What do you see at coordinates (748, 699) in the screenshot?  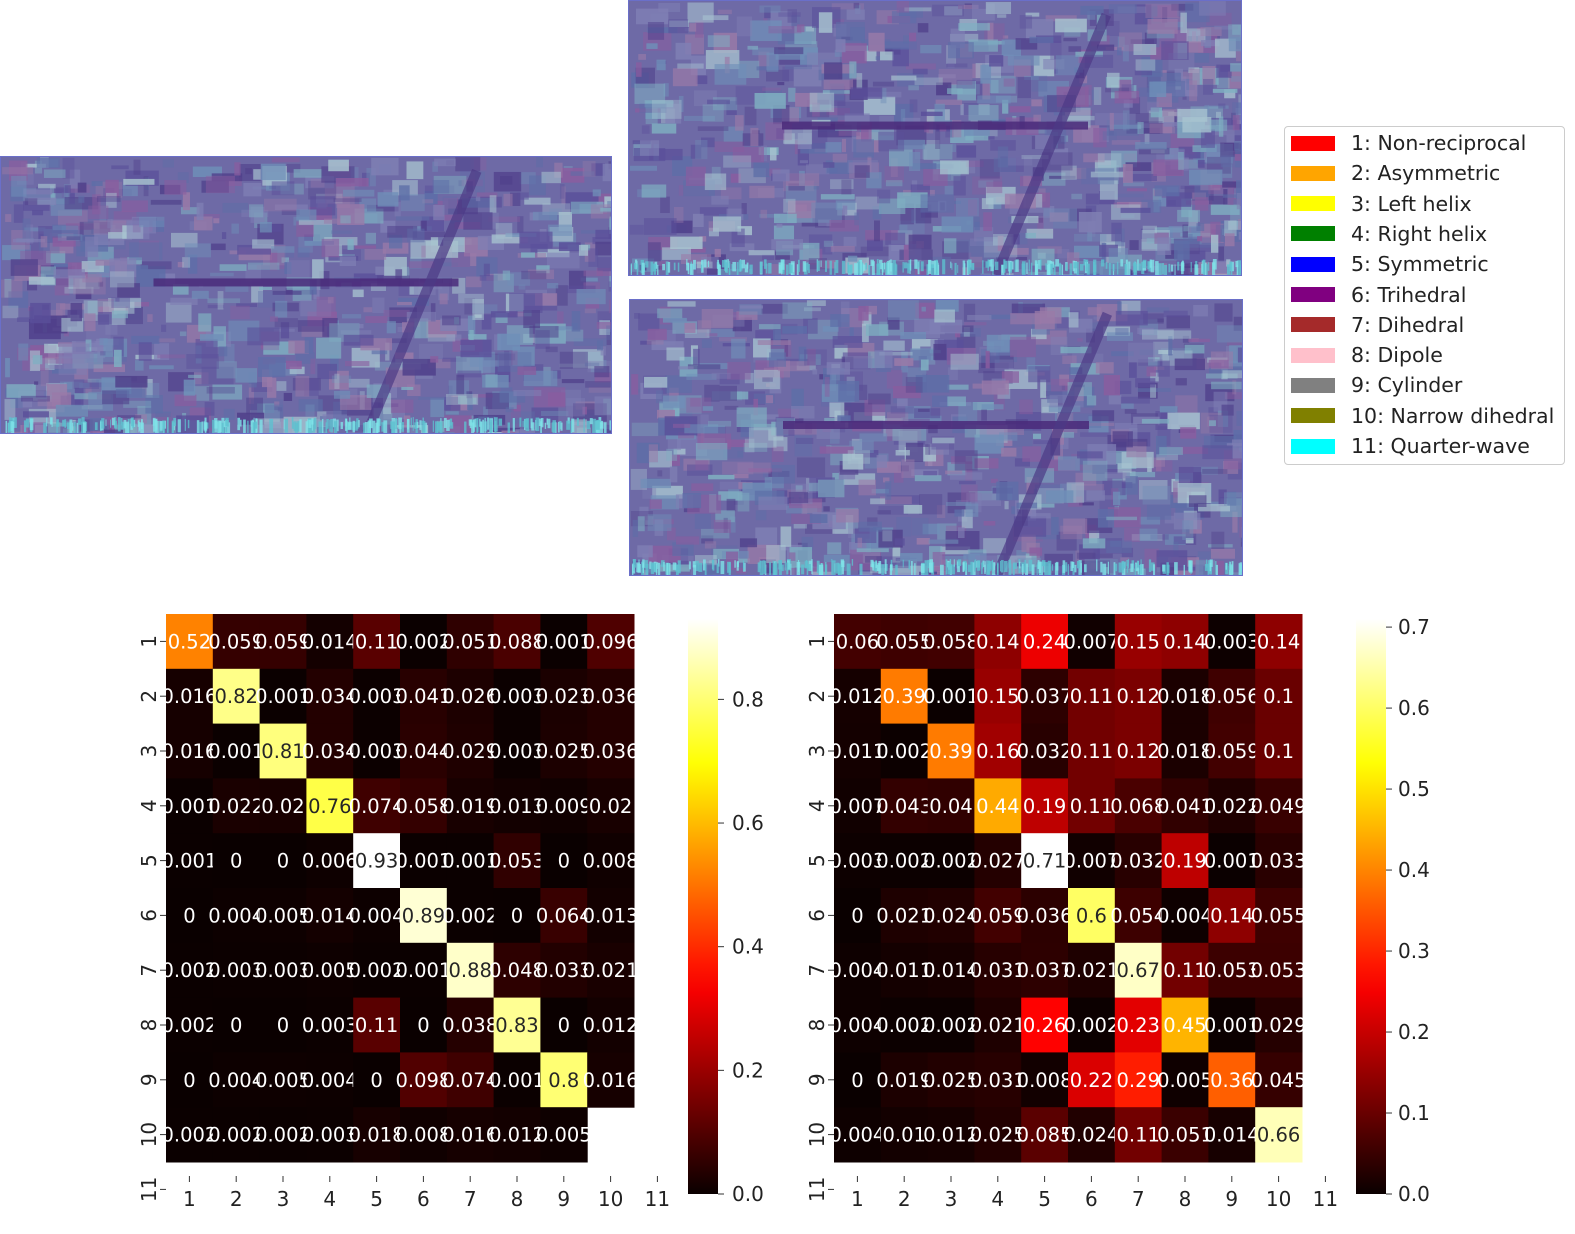 I see `colorbar-tick-label: 0.8` at bounding box center [748, 699].